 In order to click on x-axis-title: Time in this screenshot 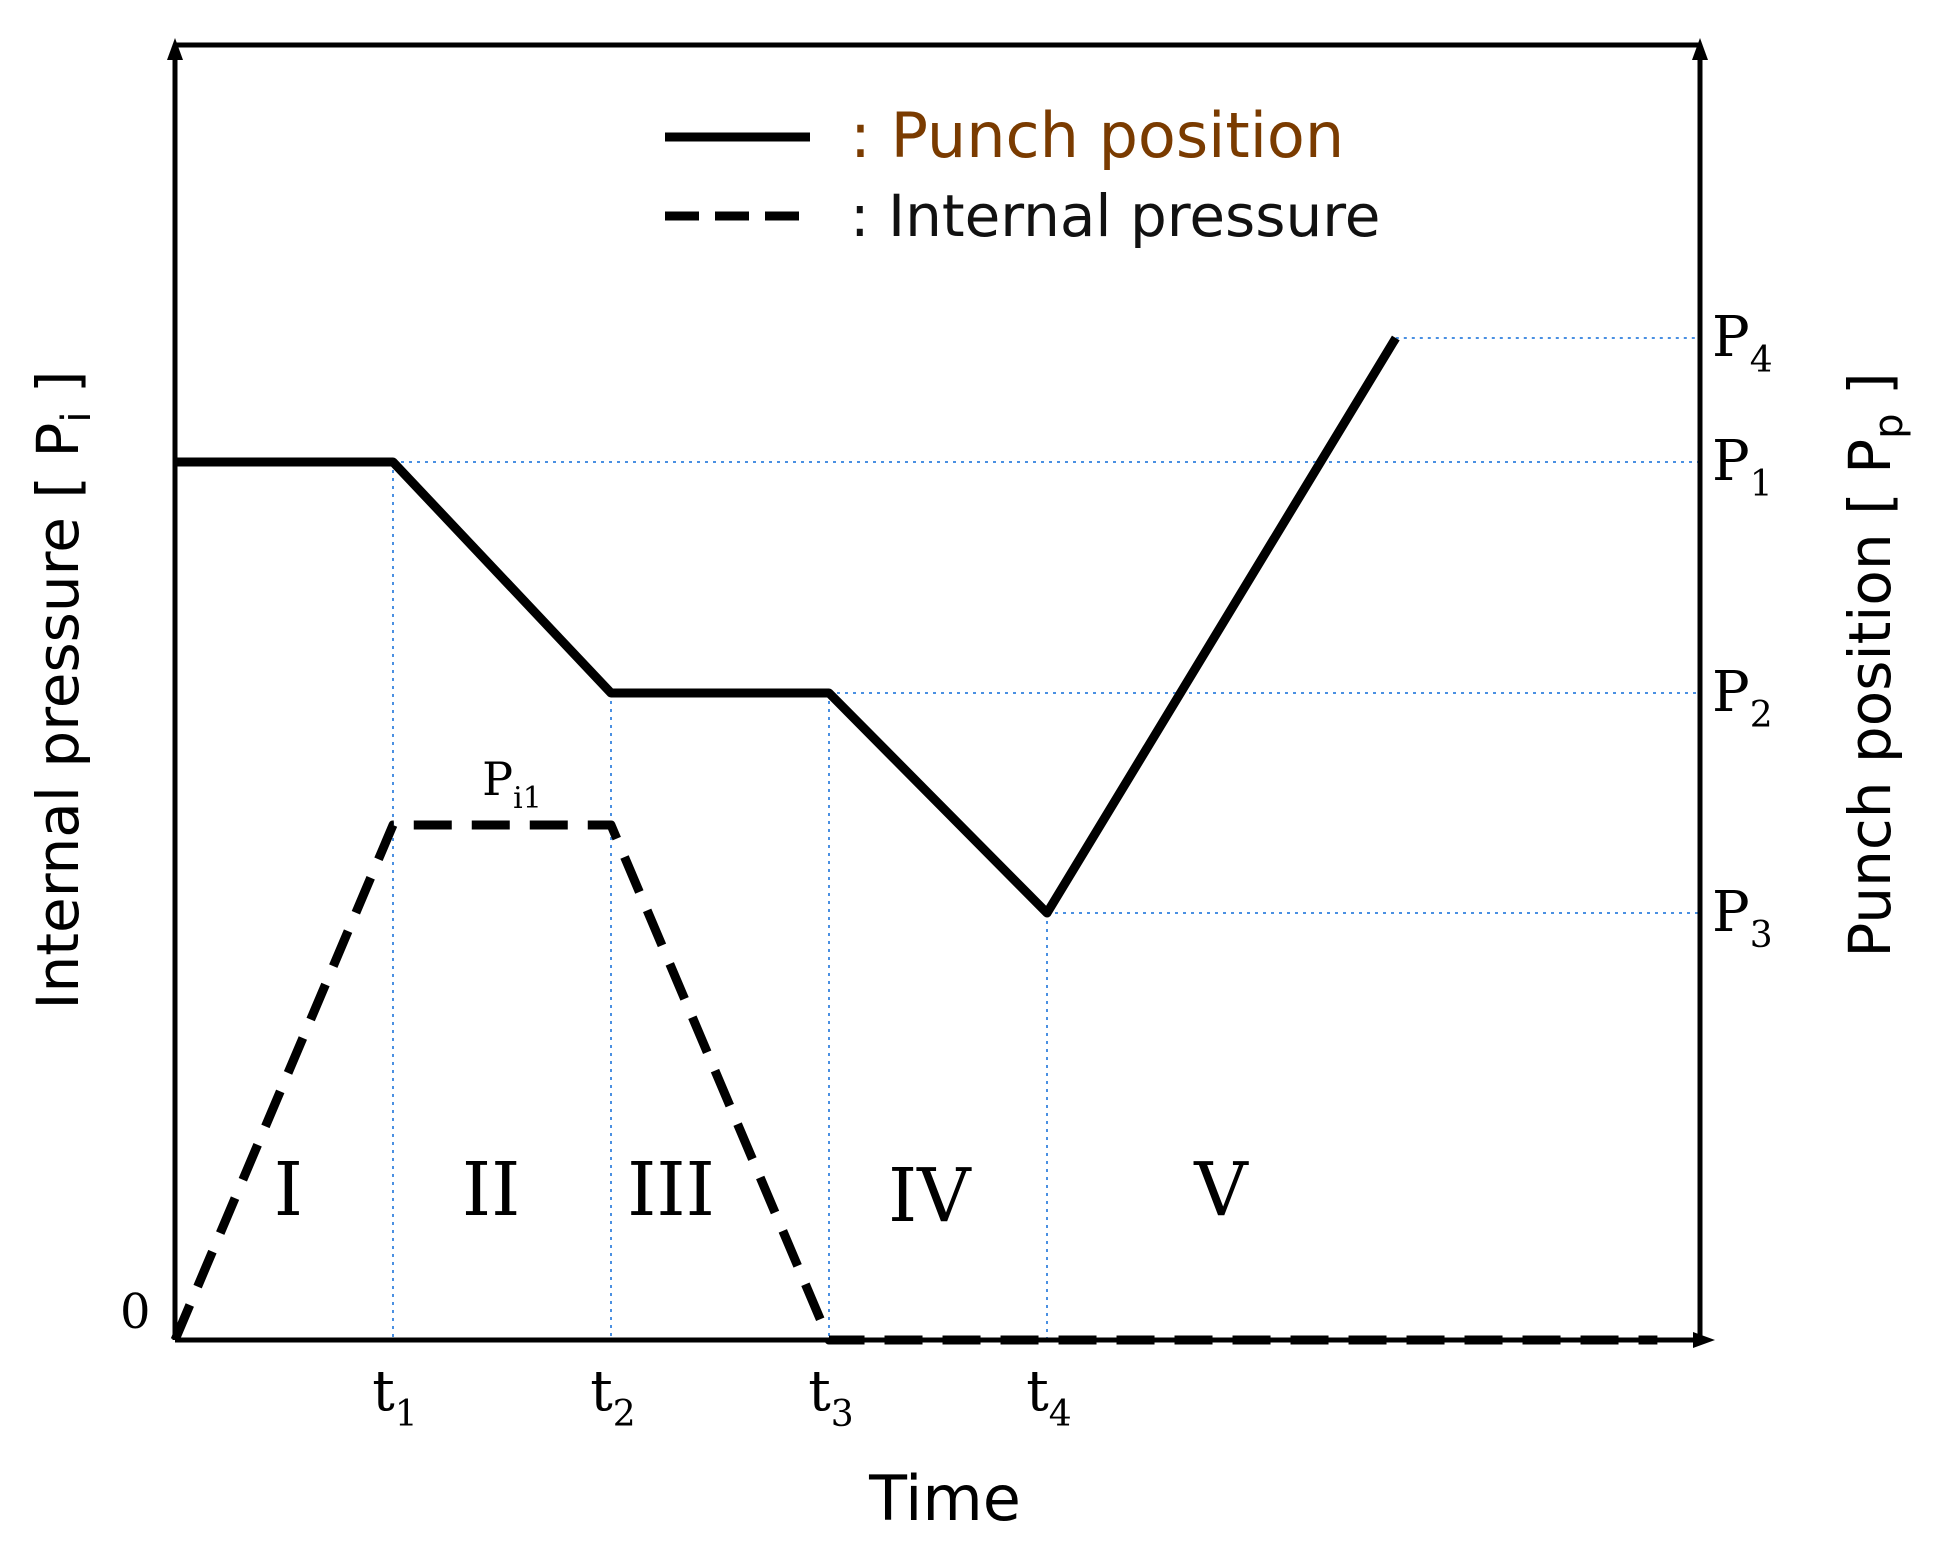, I will do `click(944, 1498)`.